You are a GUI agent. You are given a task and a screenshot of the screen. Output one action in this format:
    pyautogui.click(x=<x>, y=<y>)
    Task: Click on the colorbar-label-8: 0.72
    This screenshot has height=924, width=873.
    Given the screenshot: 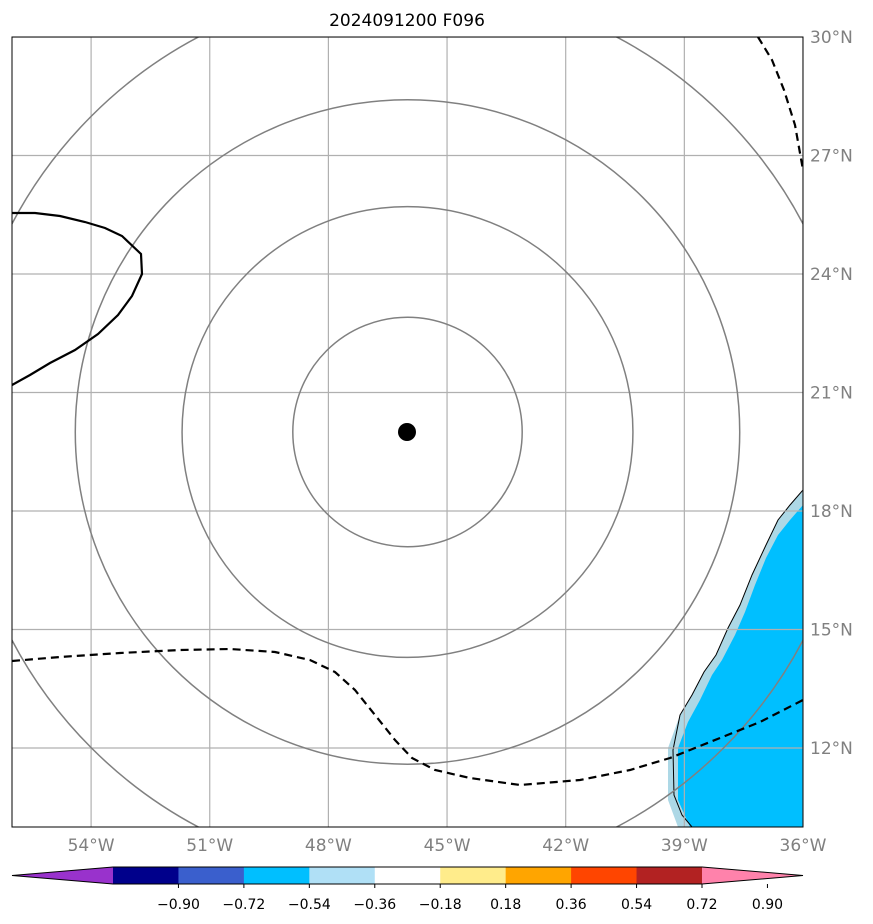 What is the action you would take?
    pyautogui.click(x=701, y=905)
    